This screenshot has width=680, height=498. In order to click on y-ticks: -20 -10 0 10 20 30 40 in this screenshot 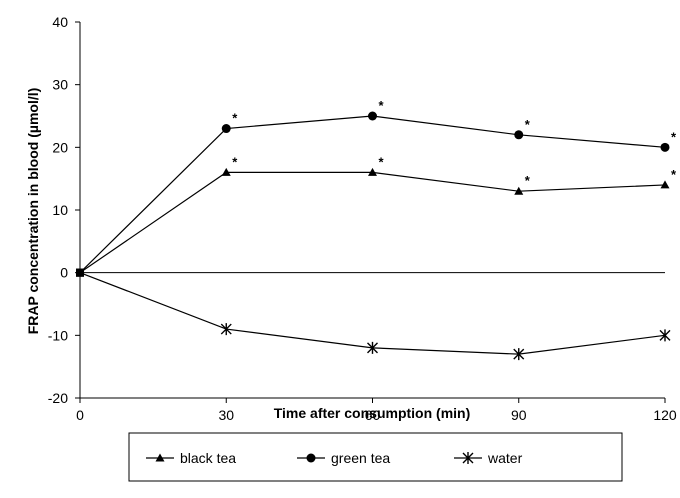, I will do `click(64, 210)`.